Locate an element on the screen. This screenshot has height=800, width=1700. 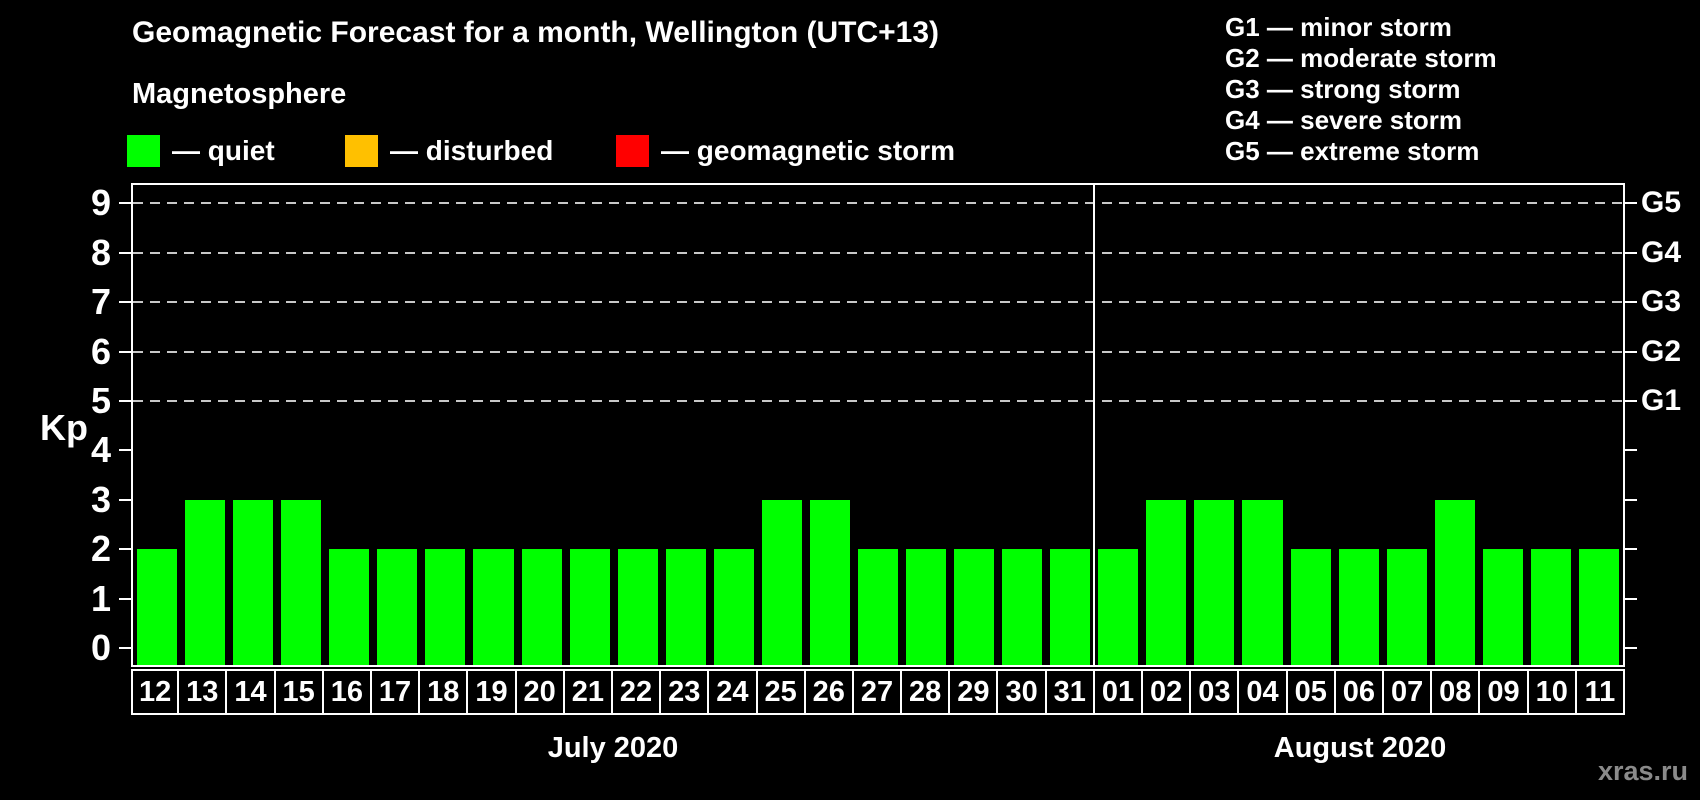
day-label-cell-08: 08 is located at coordinates (1456, 692).